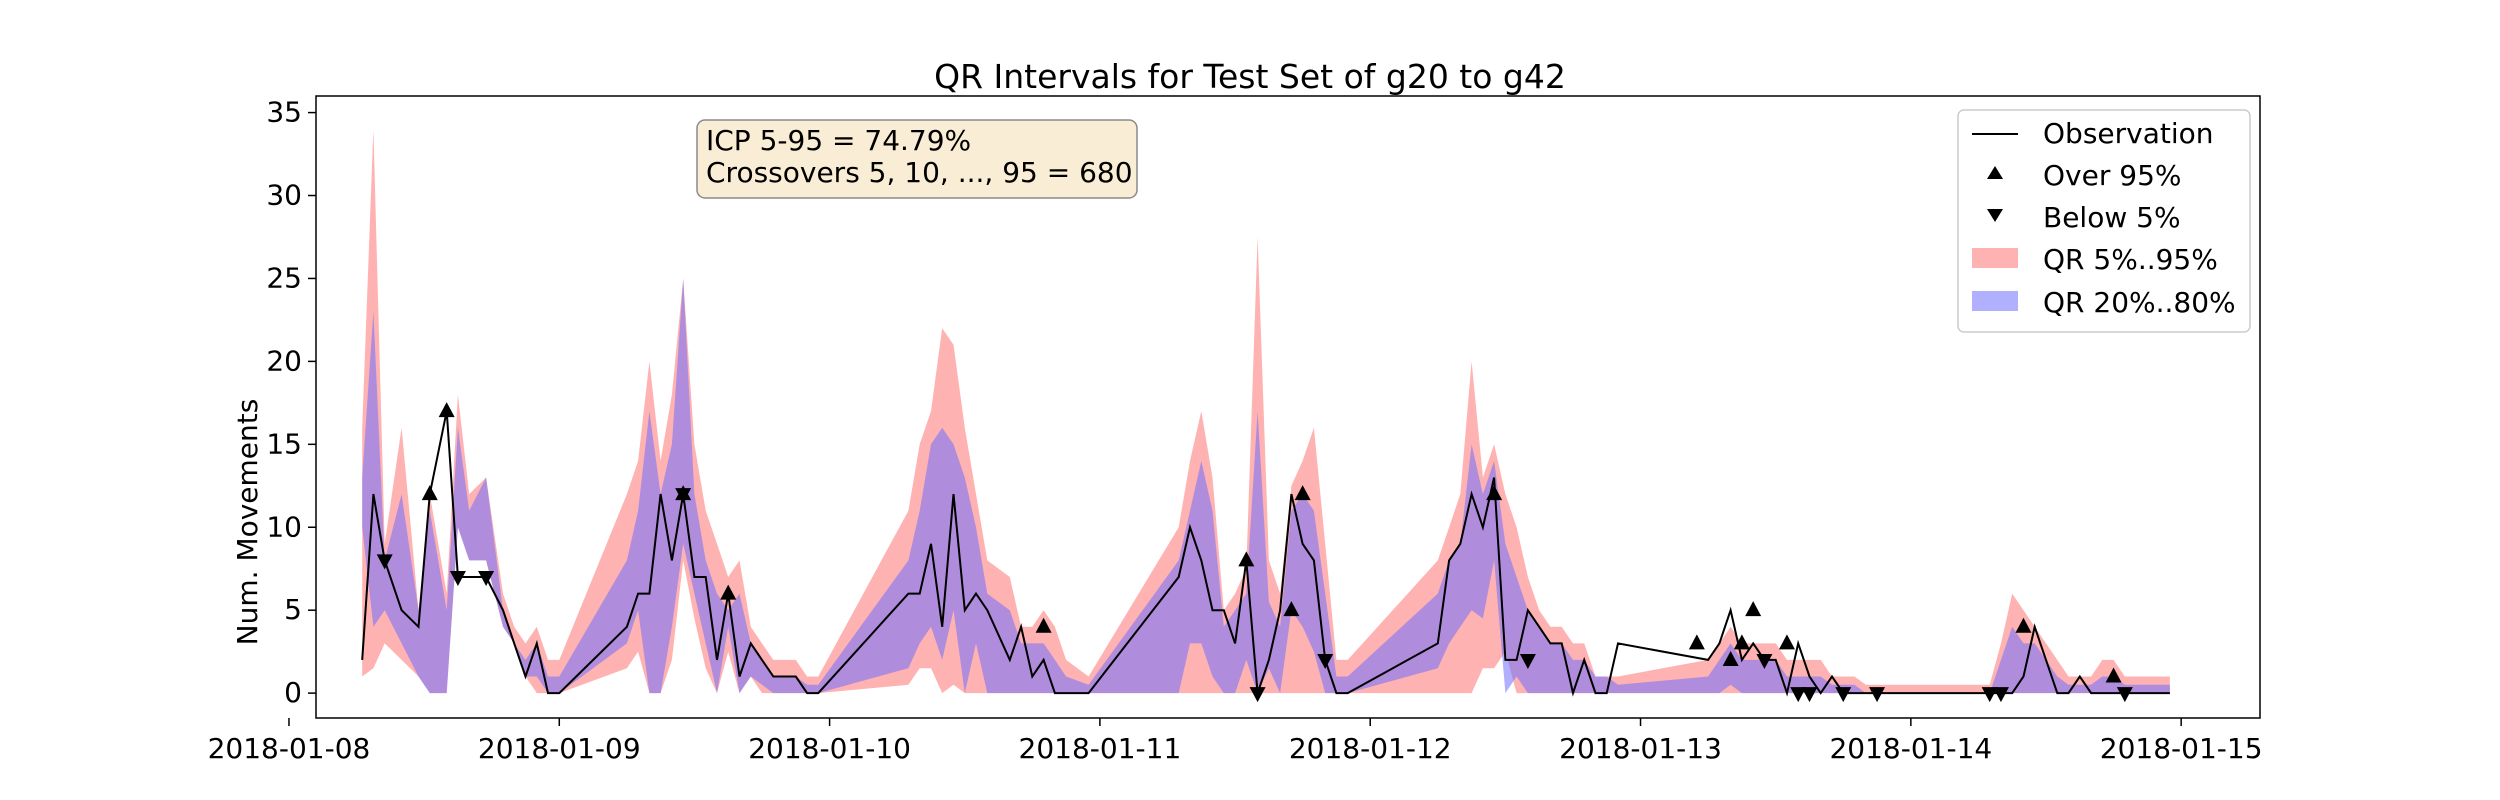 Image resolution: width=2500 pixels, height=800 pixels. I want to click on x-tick-label: 2018-01-08, so click(289, 748).